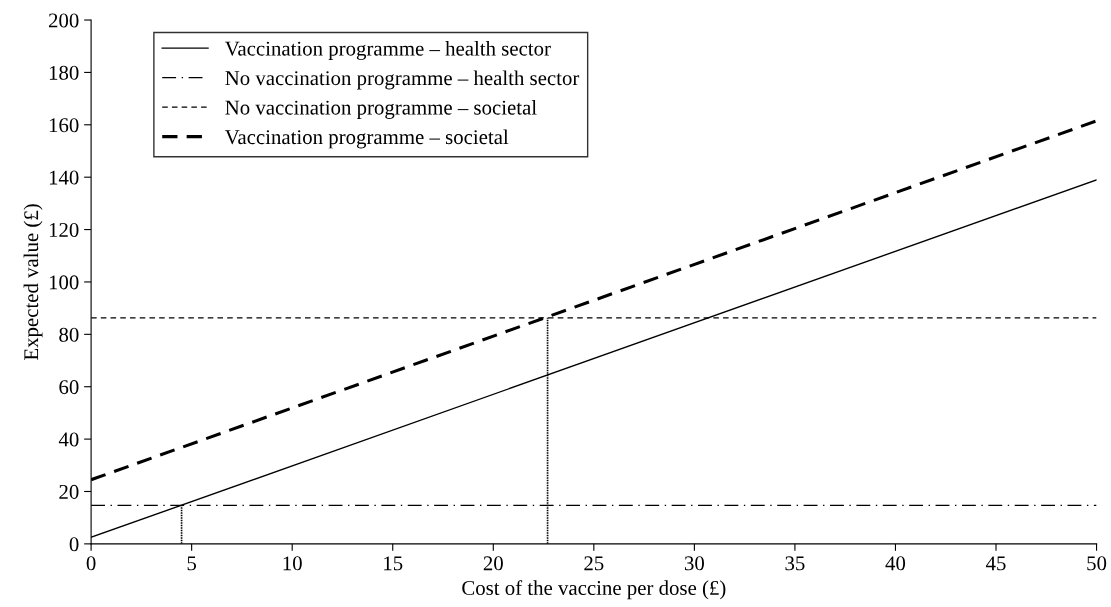 The image size is (1111, 607). I want to click on y-tick-label: 0, so click(74, 544).